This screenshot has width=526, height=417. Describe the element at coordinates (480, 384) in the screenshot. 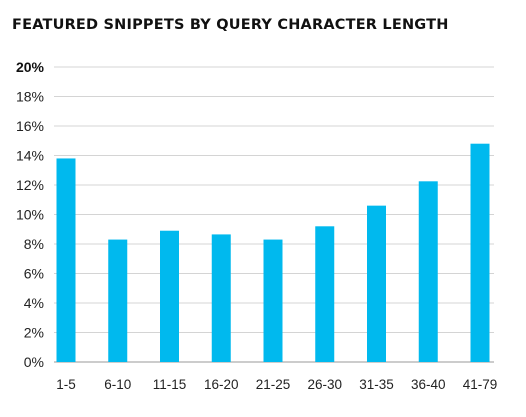

I see `x-tick-label: 41-79` at that location.